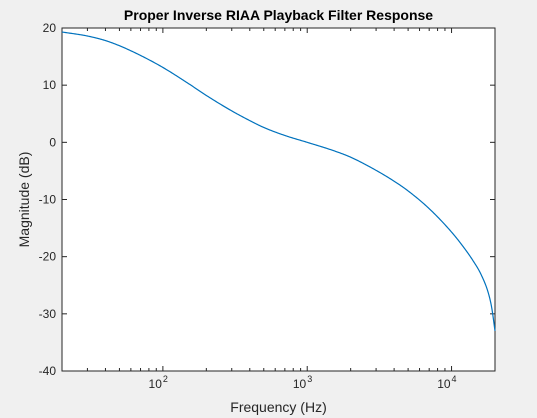  Describe the element at coordinates (48, 371) in the screenshot. I see `y-tick-label: -40` at that location.